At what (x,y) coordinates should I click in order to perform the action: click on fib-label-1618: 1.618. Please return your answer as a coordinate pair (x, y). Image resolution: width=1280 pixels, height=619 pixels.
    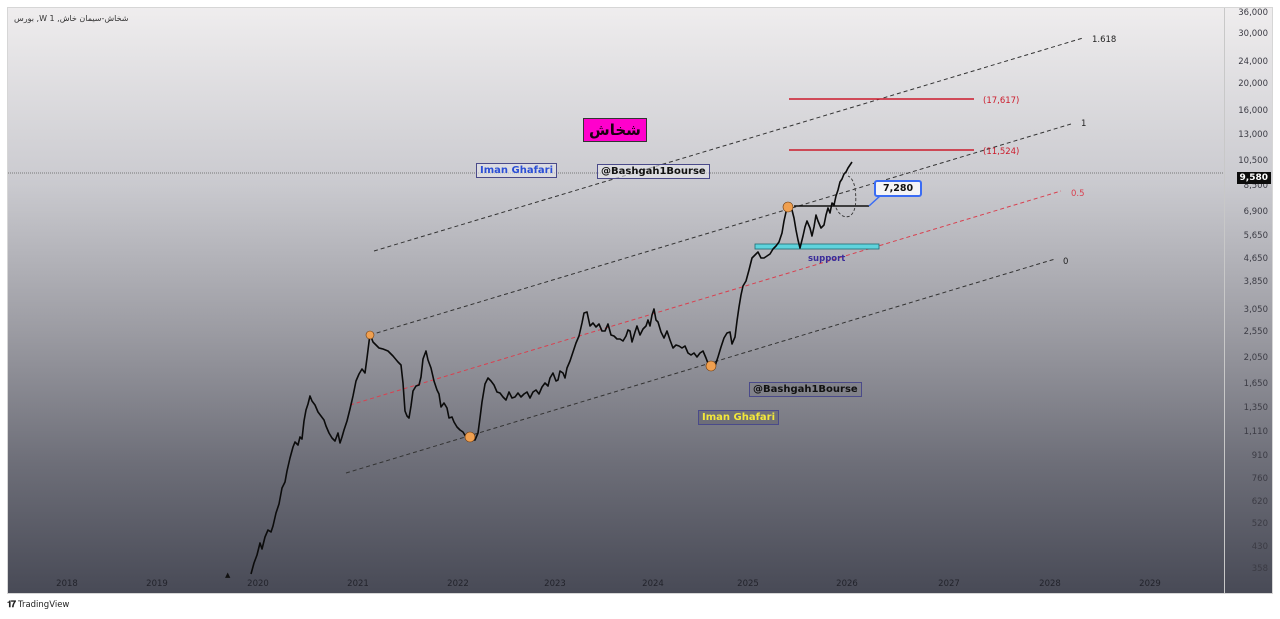
    Looking at the image, I should click on (1104, 40).